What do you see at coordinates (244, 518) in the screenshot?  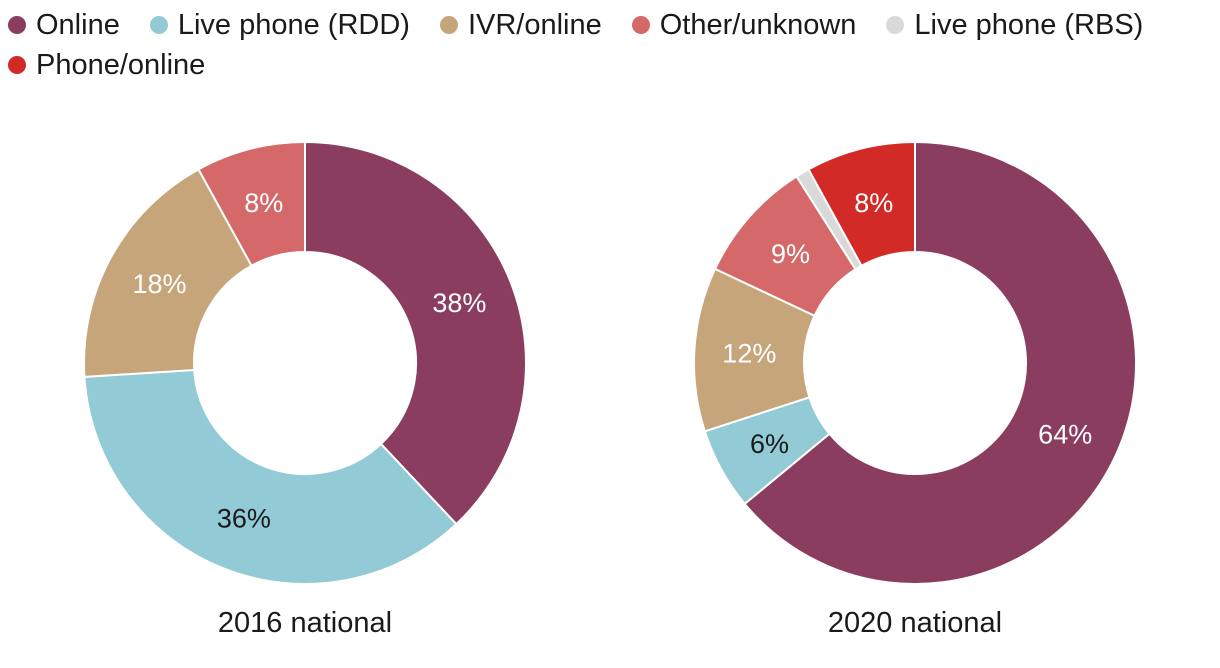 I see `slice-label: 36%` at bounding box center [244, 518].